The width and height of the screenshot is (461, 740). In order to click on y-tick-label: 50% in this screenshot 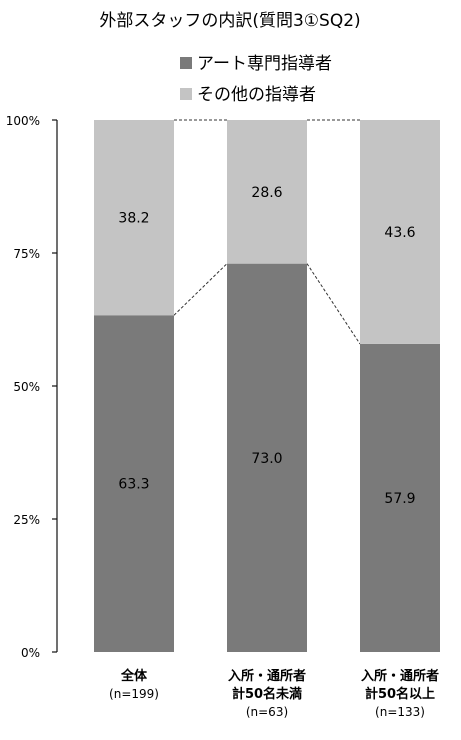, I will do `click(26, 387)`.